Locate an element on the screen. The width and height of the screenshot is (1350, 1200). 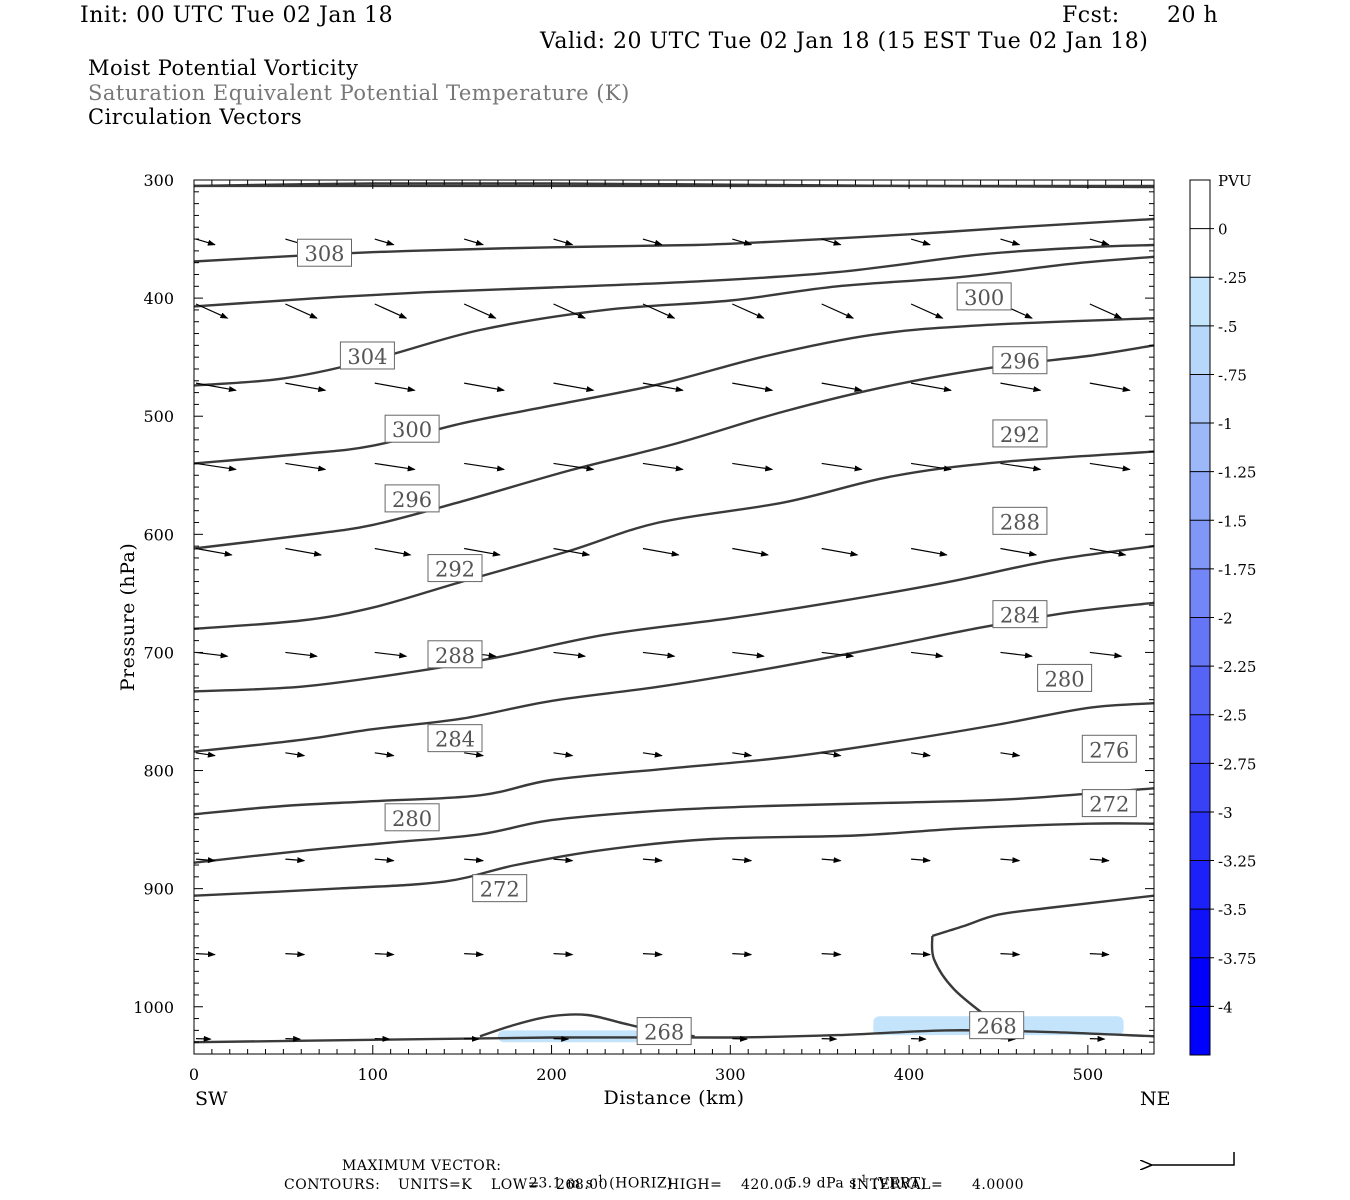
colorbar-label-2: -.5 is located at coordinates (1227, 327).